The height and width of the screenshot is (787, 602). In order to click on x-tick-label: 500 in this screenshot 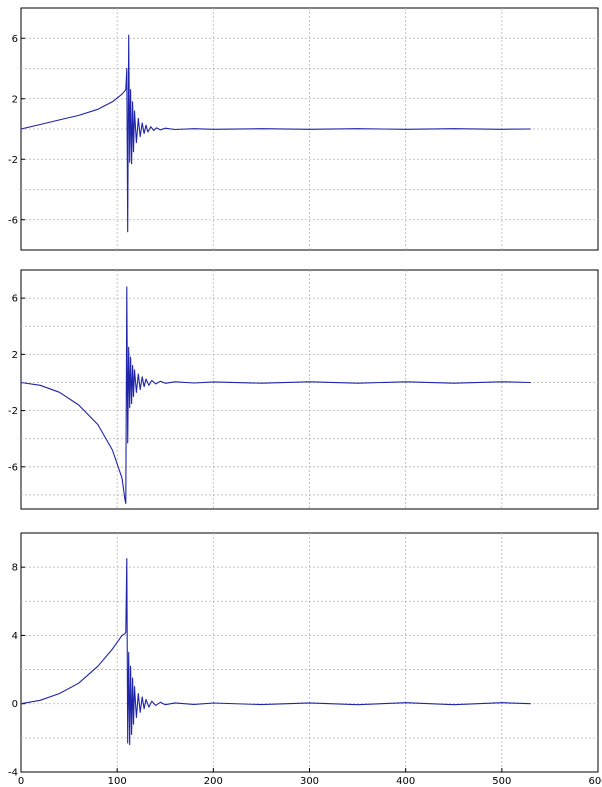, I will do `click(501, 781)`.